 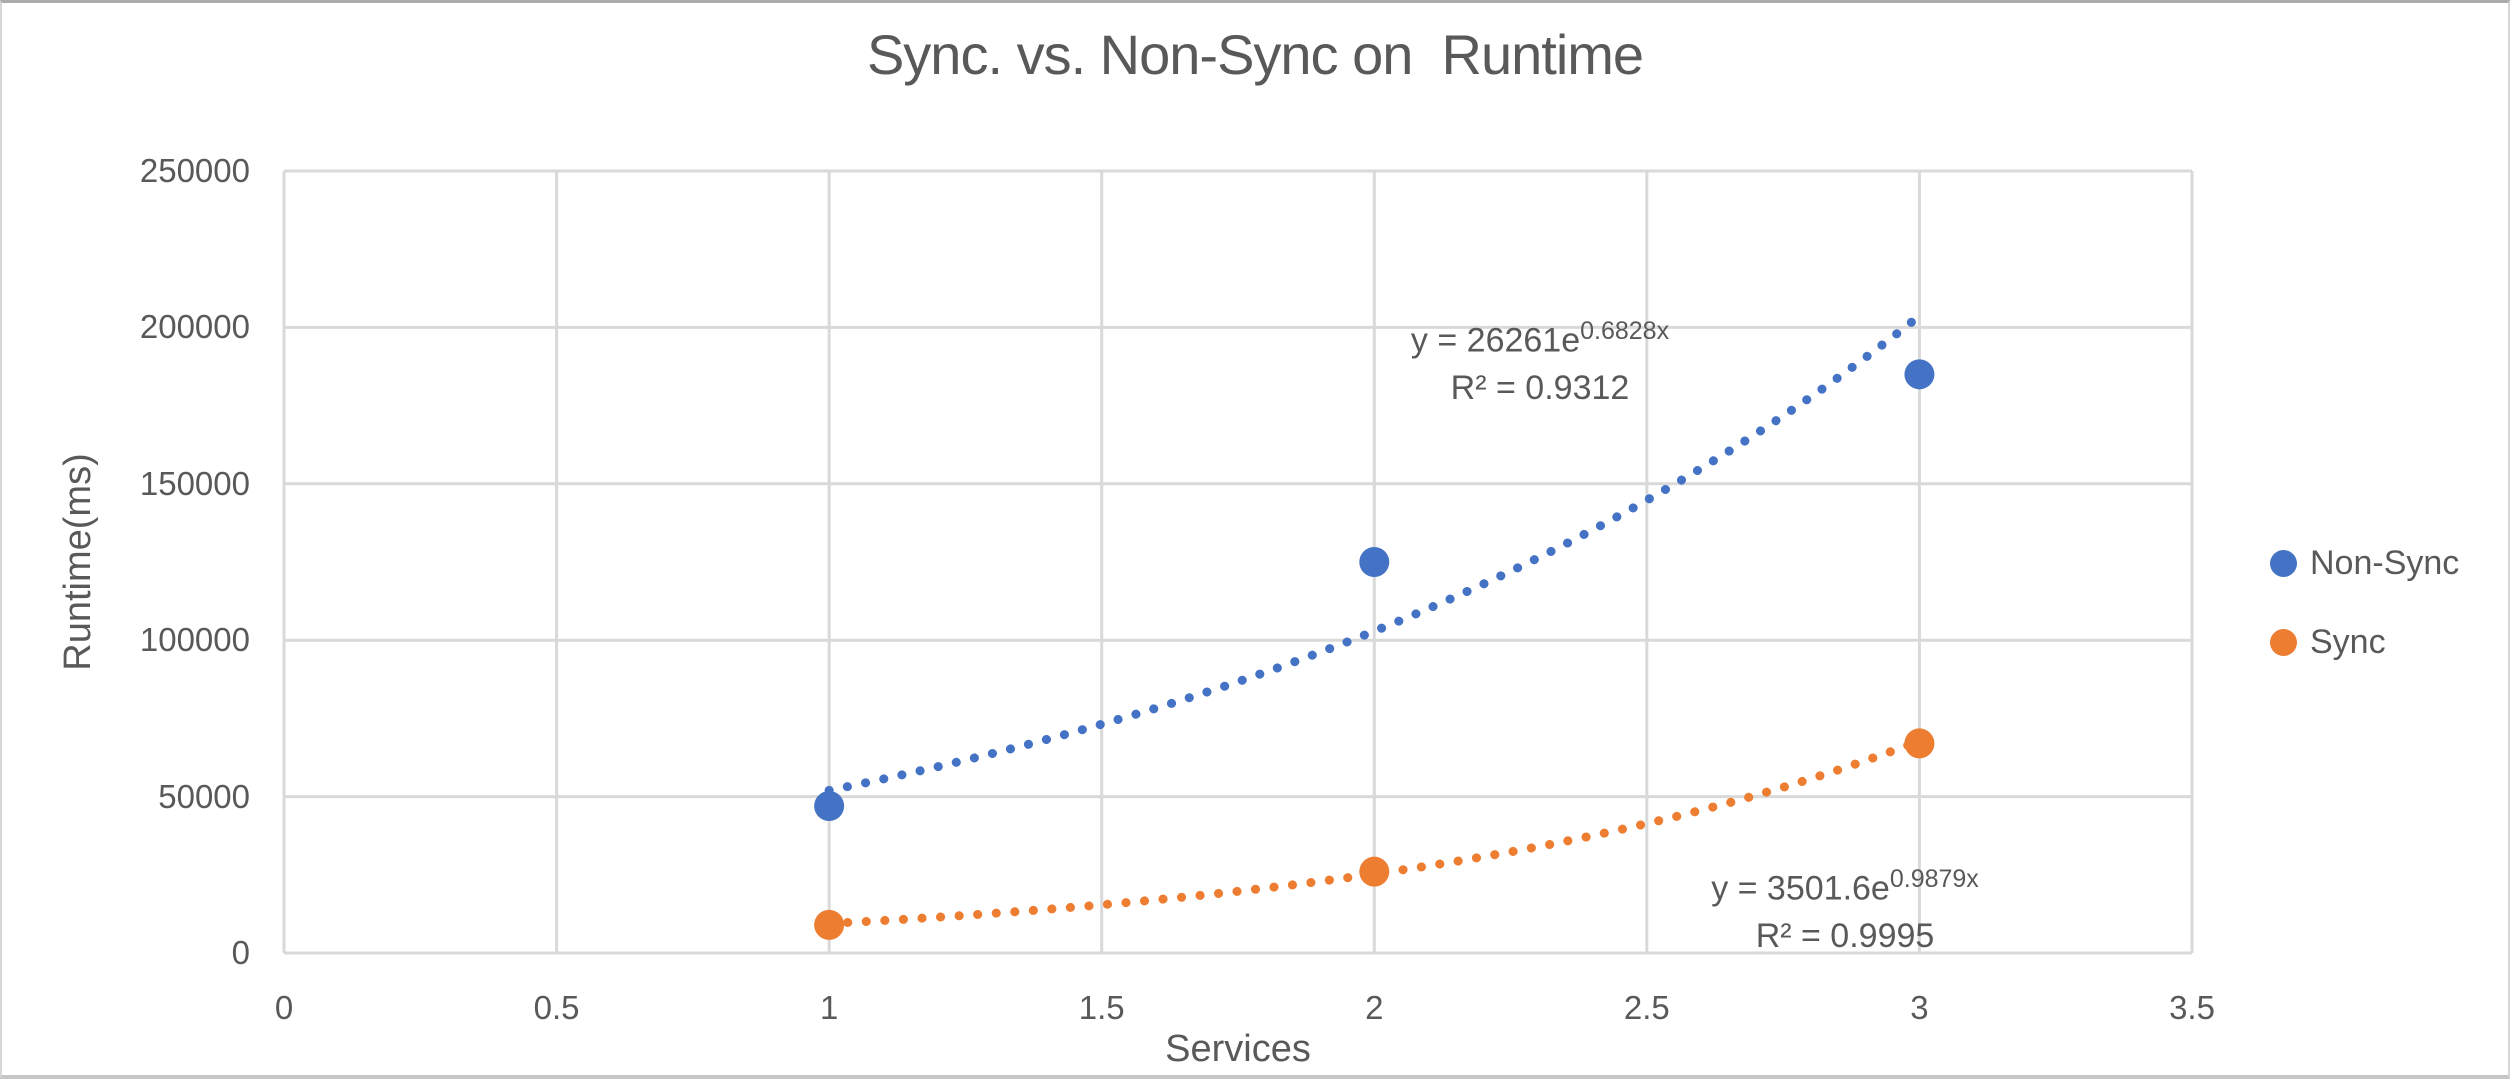 What do you see at coordinates (556, 1007) in the screenshot?
I see `x-tick-label: 0.5` at bounding box center [556, 1007].